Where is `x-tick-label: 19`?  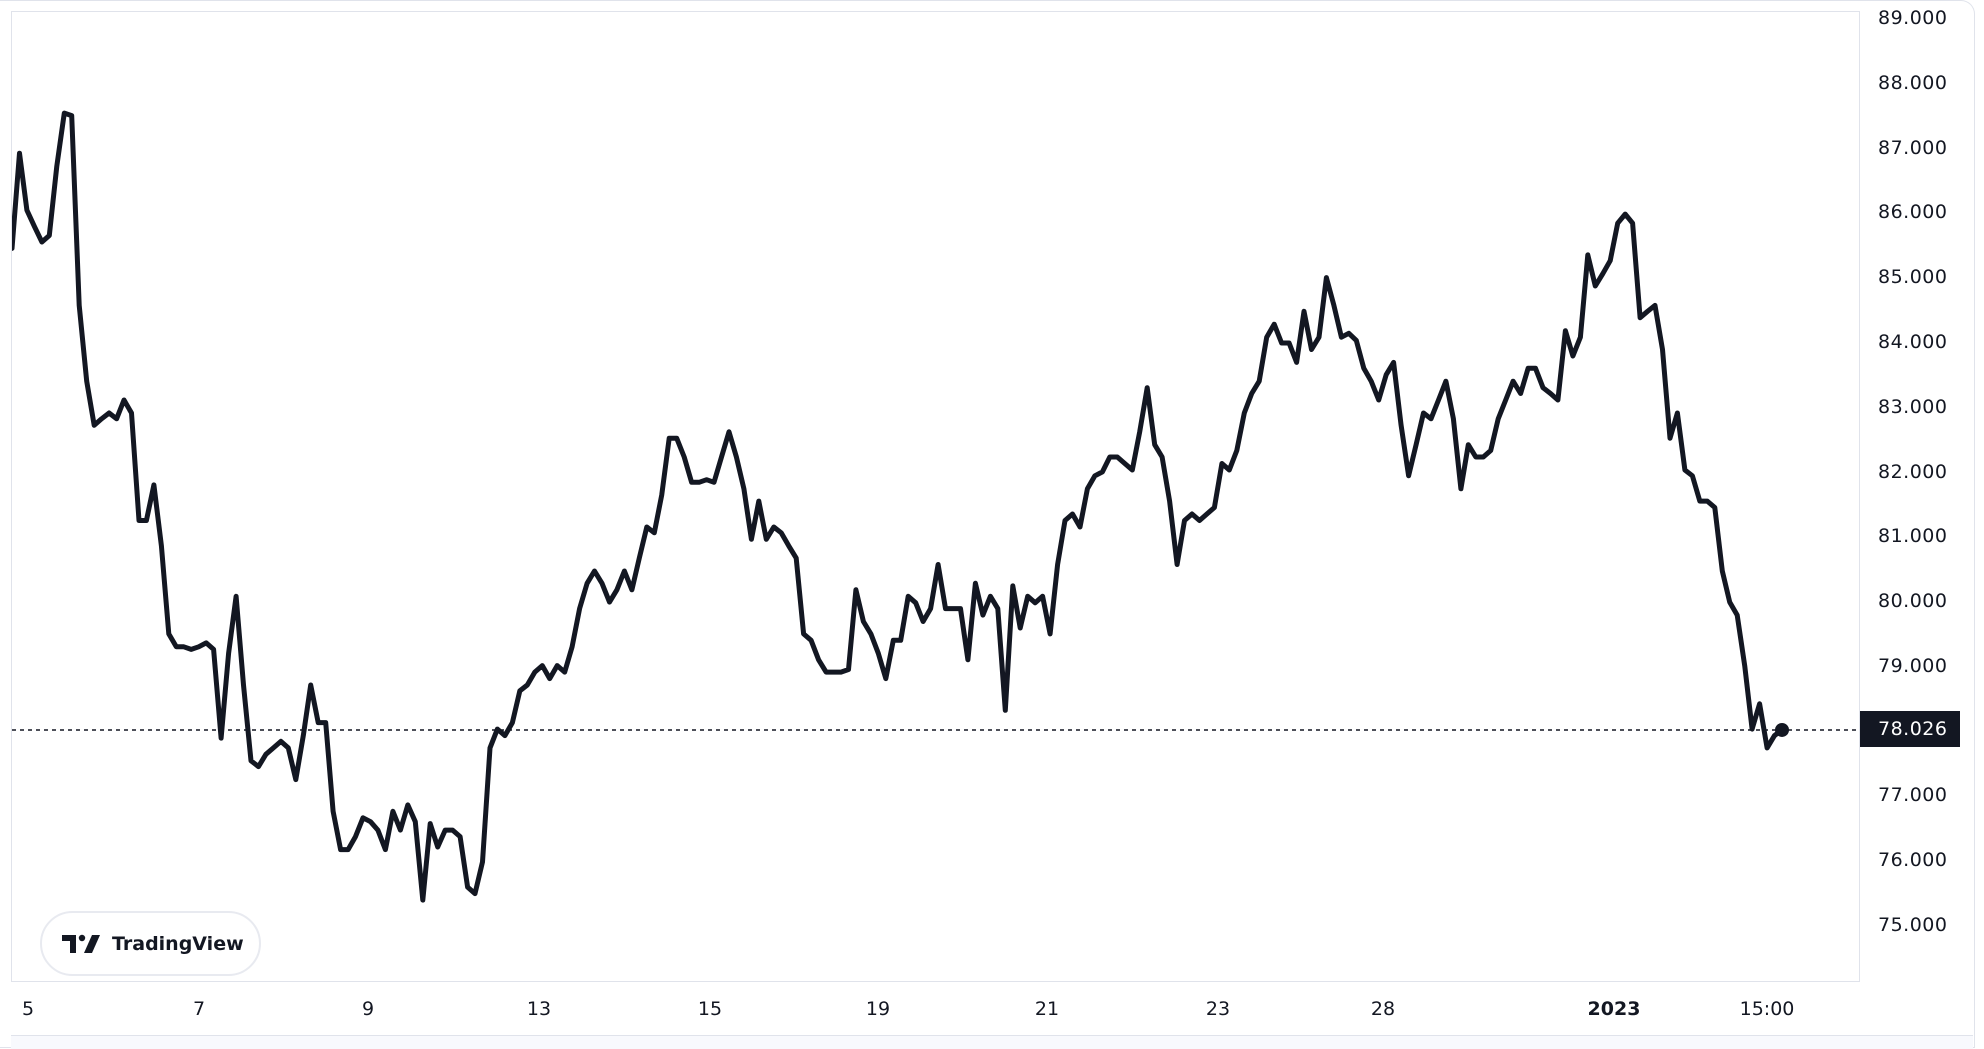 x-tick-label: 19 is located at coordinates (878, 1009).